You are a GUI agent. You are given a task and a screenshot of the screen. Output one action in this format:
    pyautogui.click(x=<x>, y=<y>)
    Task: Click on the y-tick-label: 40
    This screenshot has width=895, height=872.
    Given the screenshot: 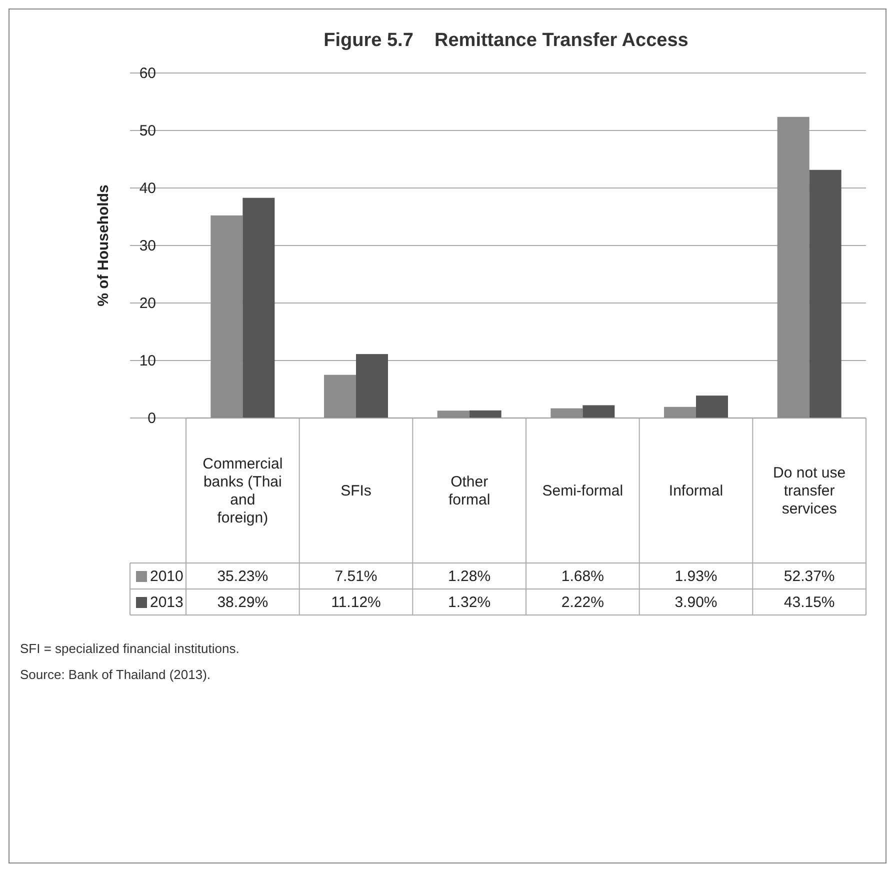 What is the action you would take?
    pyautogui.click(x=147, y=188)
    